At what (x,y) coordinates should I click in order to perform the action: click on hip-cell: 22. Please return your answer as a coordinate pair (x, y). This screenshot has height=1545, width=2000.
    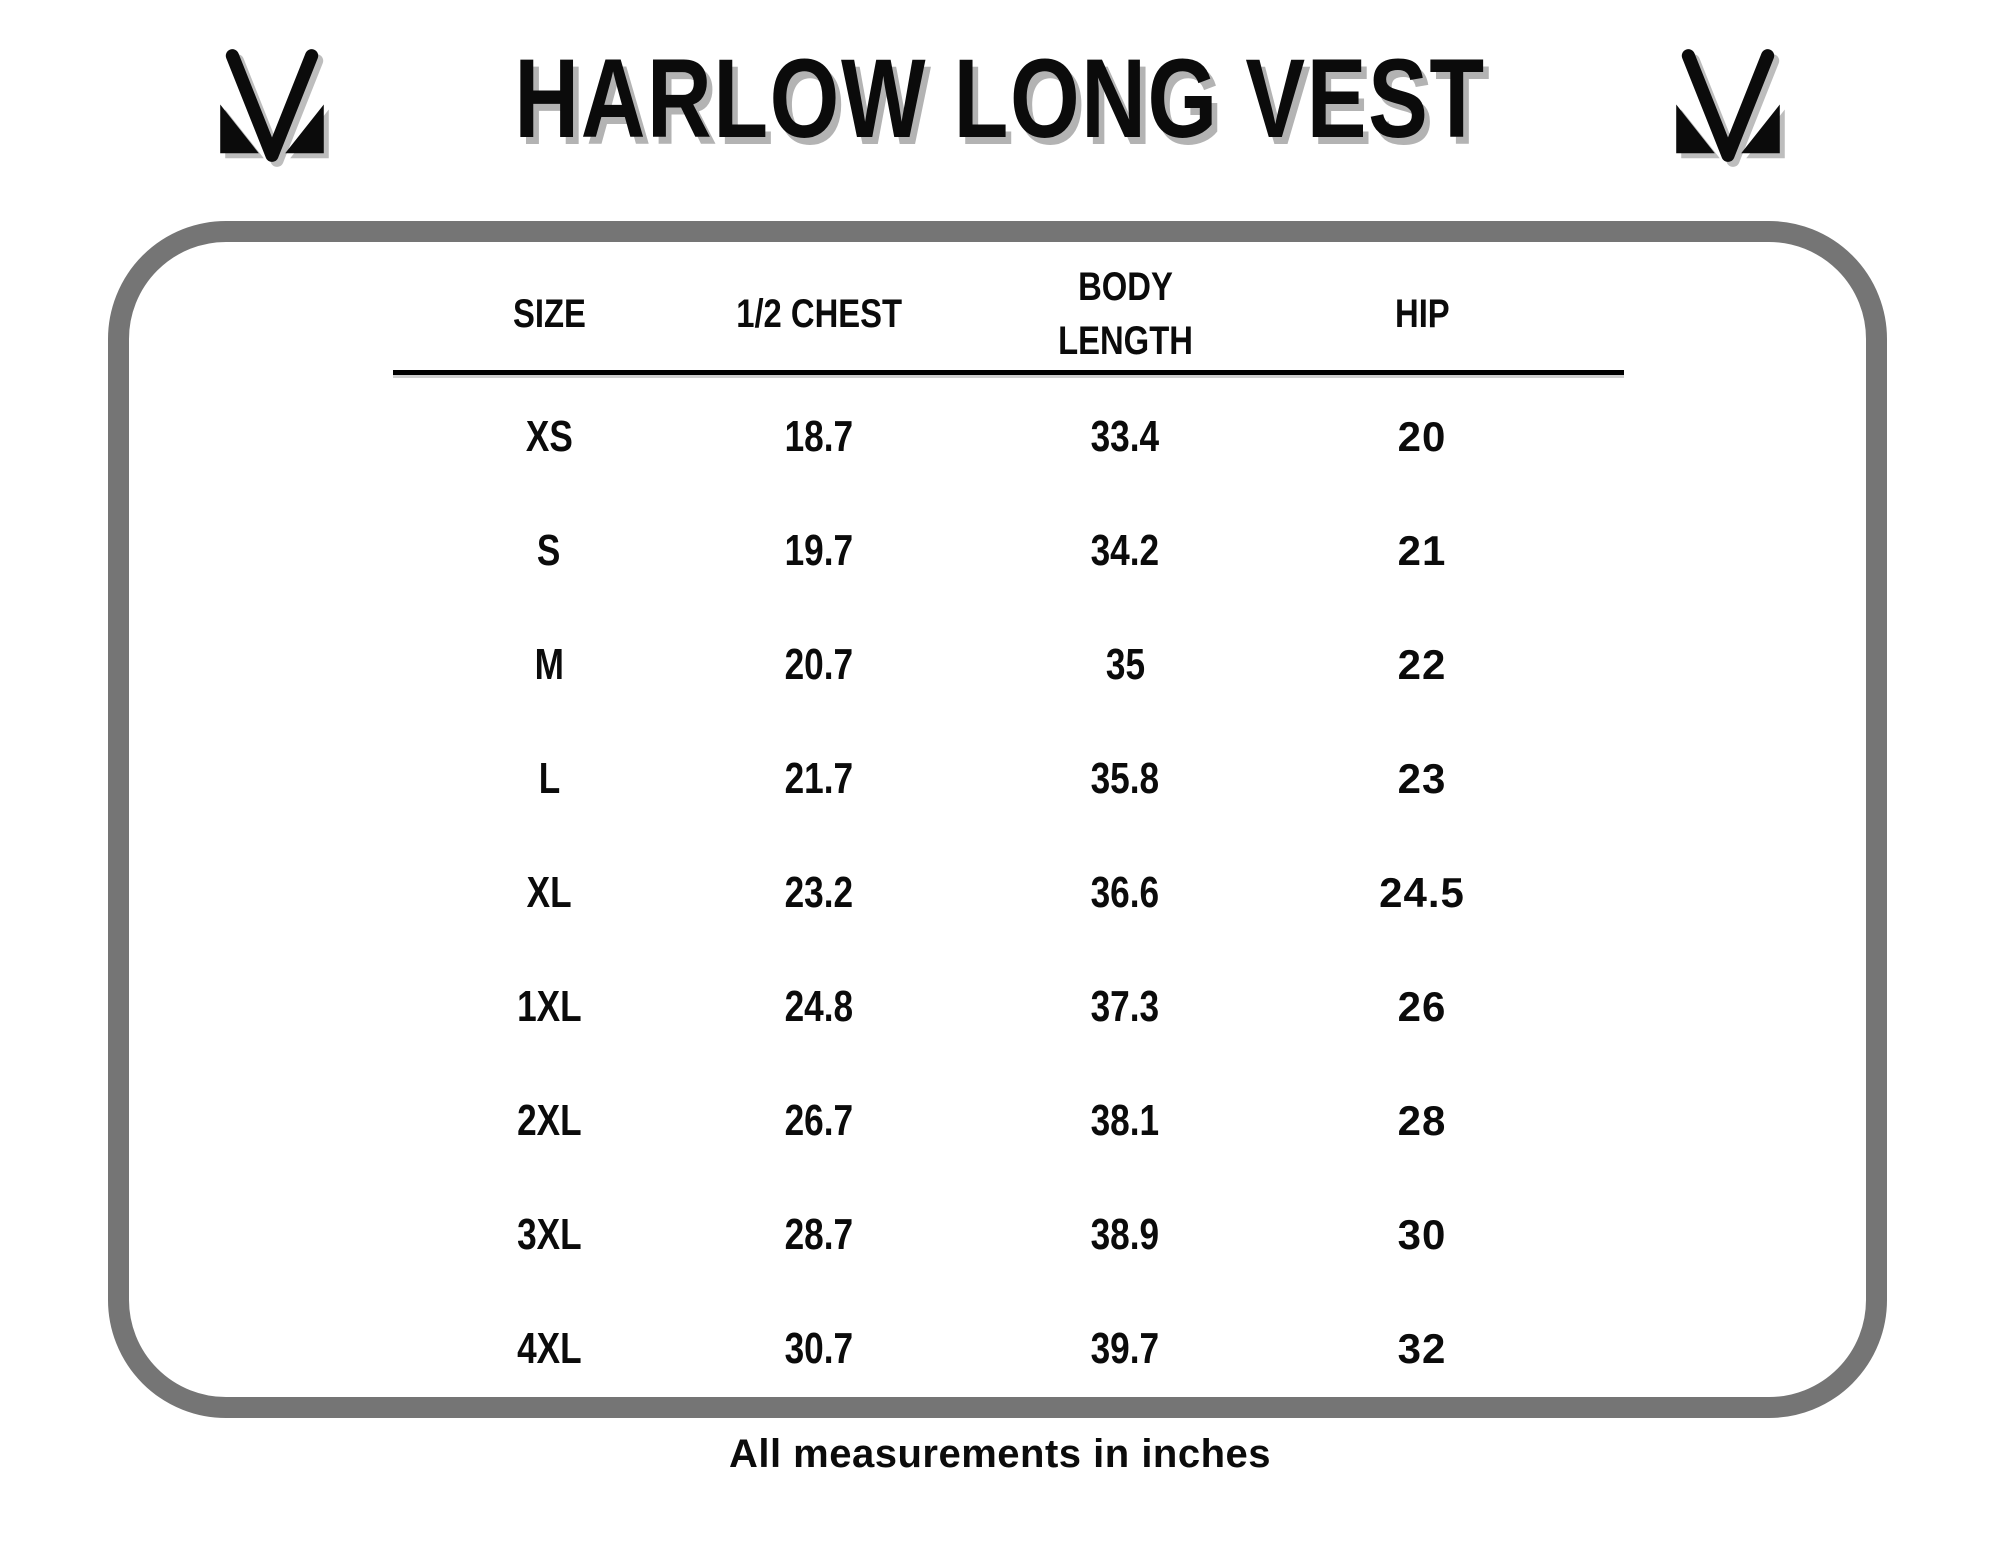
    Looking at the image, I should click on (1422, 664).